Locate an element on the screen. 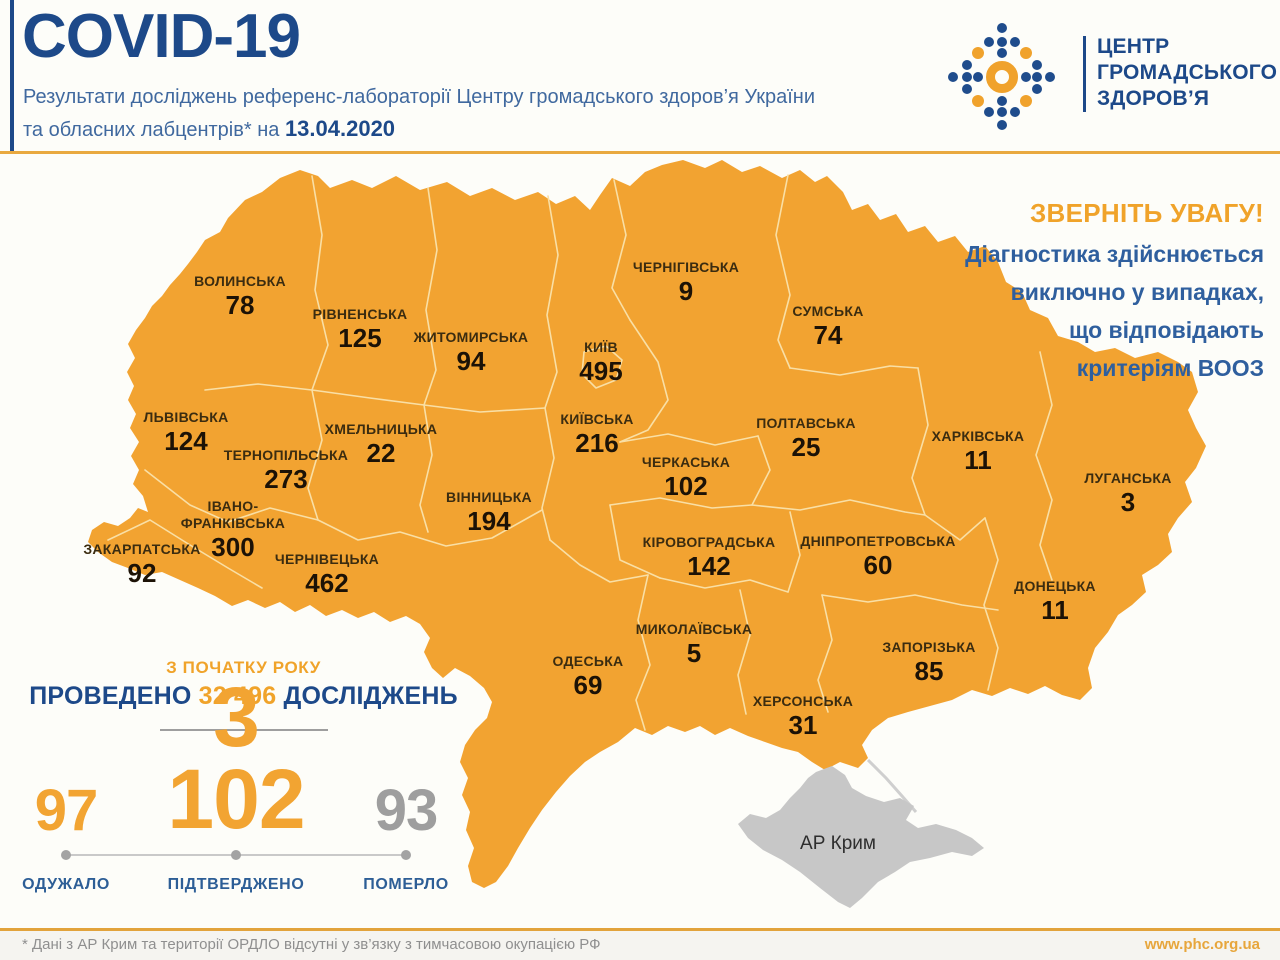  region-value: 31 is located at coordinates (803, 725).